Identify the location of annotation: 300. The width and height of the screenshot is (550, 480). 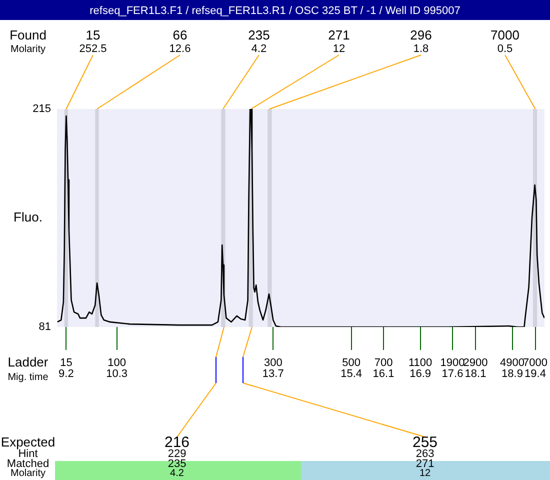
(273, 363).